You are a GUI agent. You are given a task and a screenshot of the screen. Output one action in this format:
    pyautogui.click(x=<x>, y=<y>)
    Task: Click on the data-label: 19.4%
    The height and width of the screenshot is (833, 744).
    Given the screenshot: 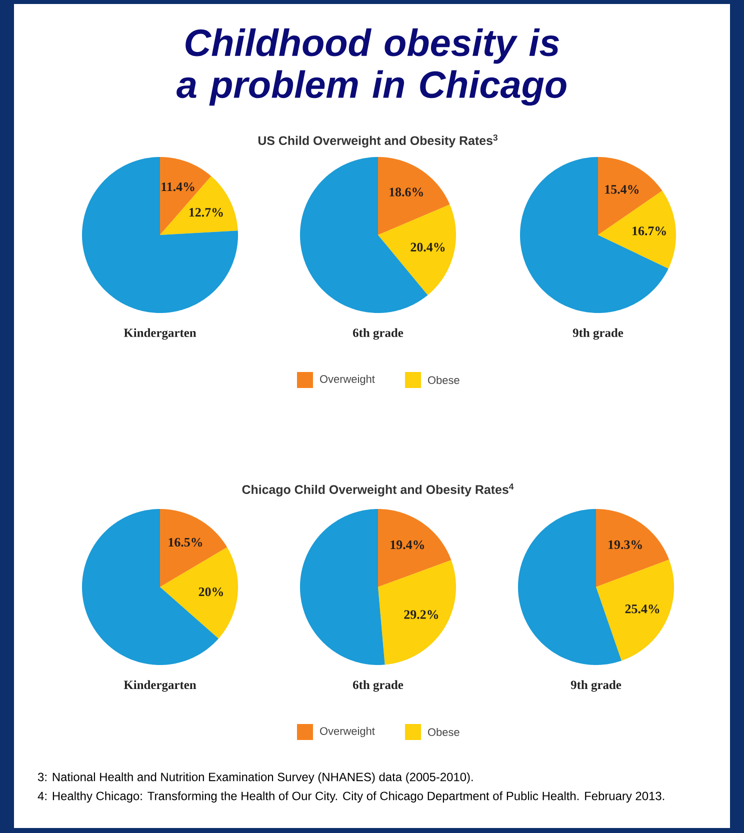 What is the action you would take?
    pyautogui.click(x=407, y=545)
    